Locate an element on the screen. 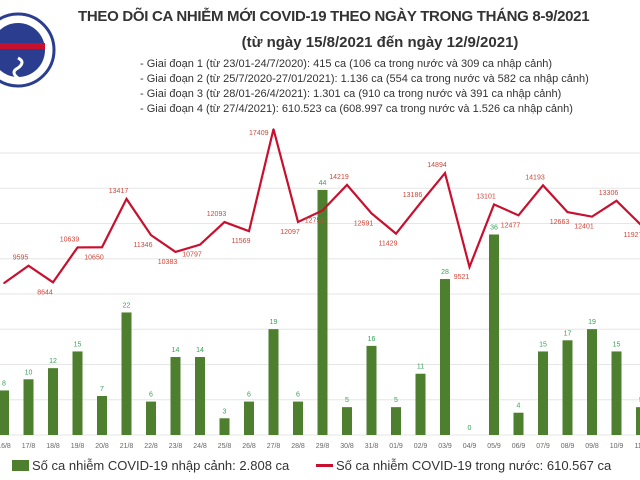 Image resolution: width=640 pixels, height=480 pixels. line-data-label: 14193 is located at coordinates (535, 177).